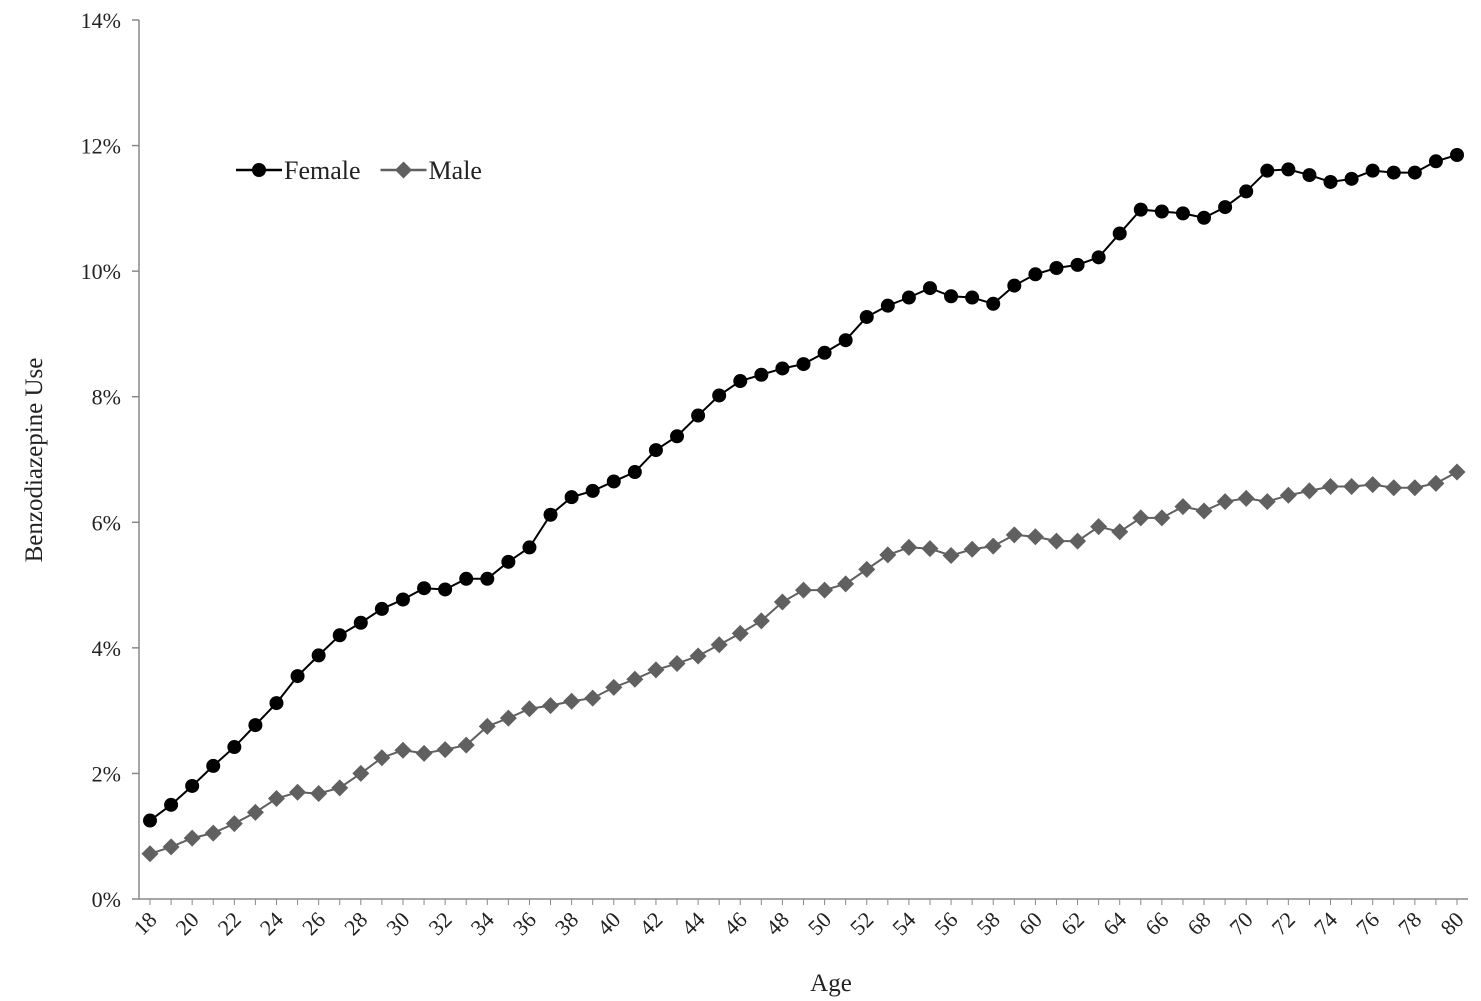 This screenshot has height=1001, width=1481. What do you see at coordinates (298, 170) in the screenshot?
I see `legend-item-female: Female` at bounding box center [298, 170].